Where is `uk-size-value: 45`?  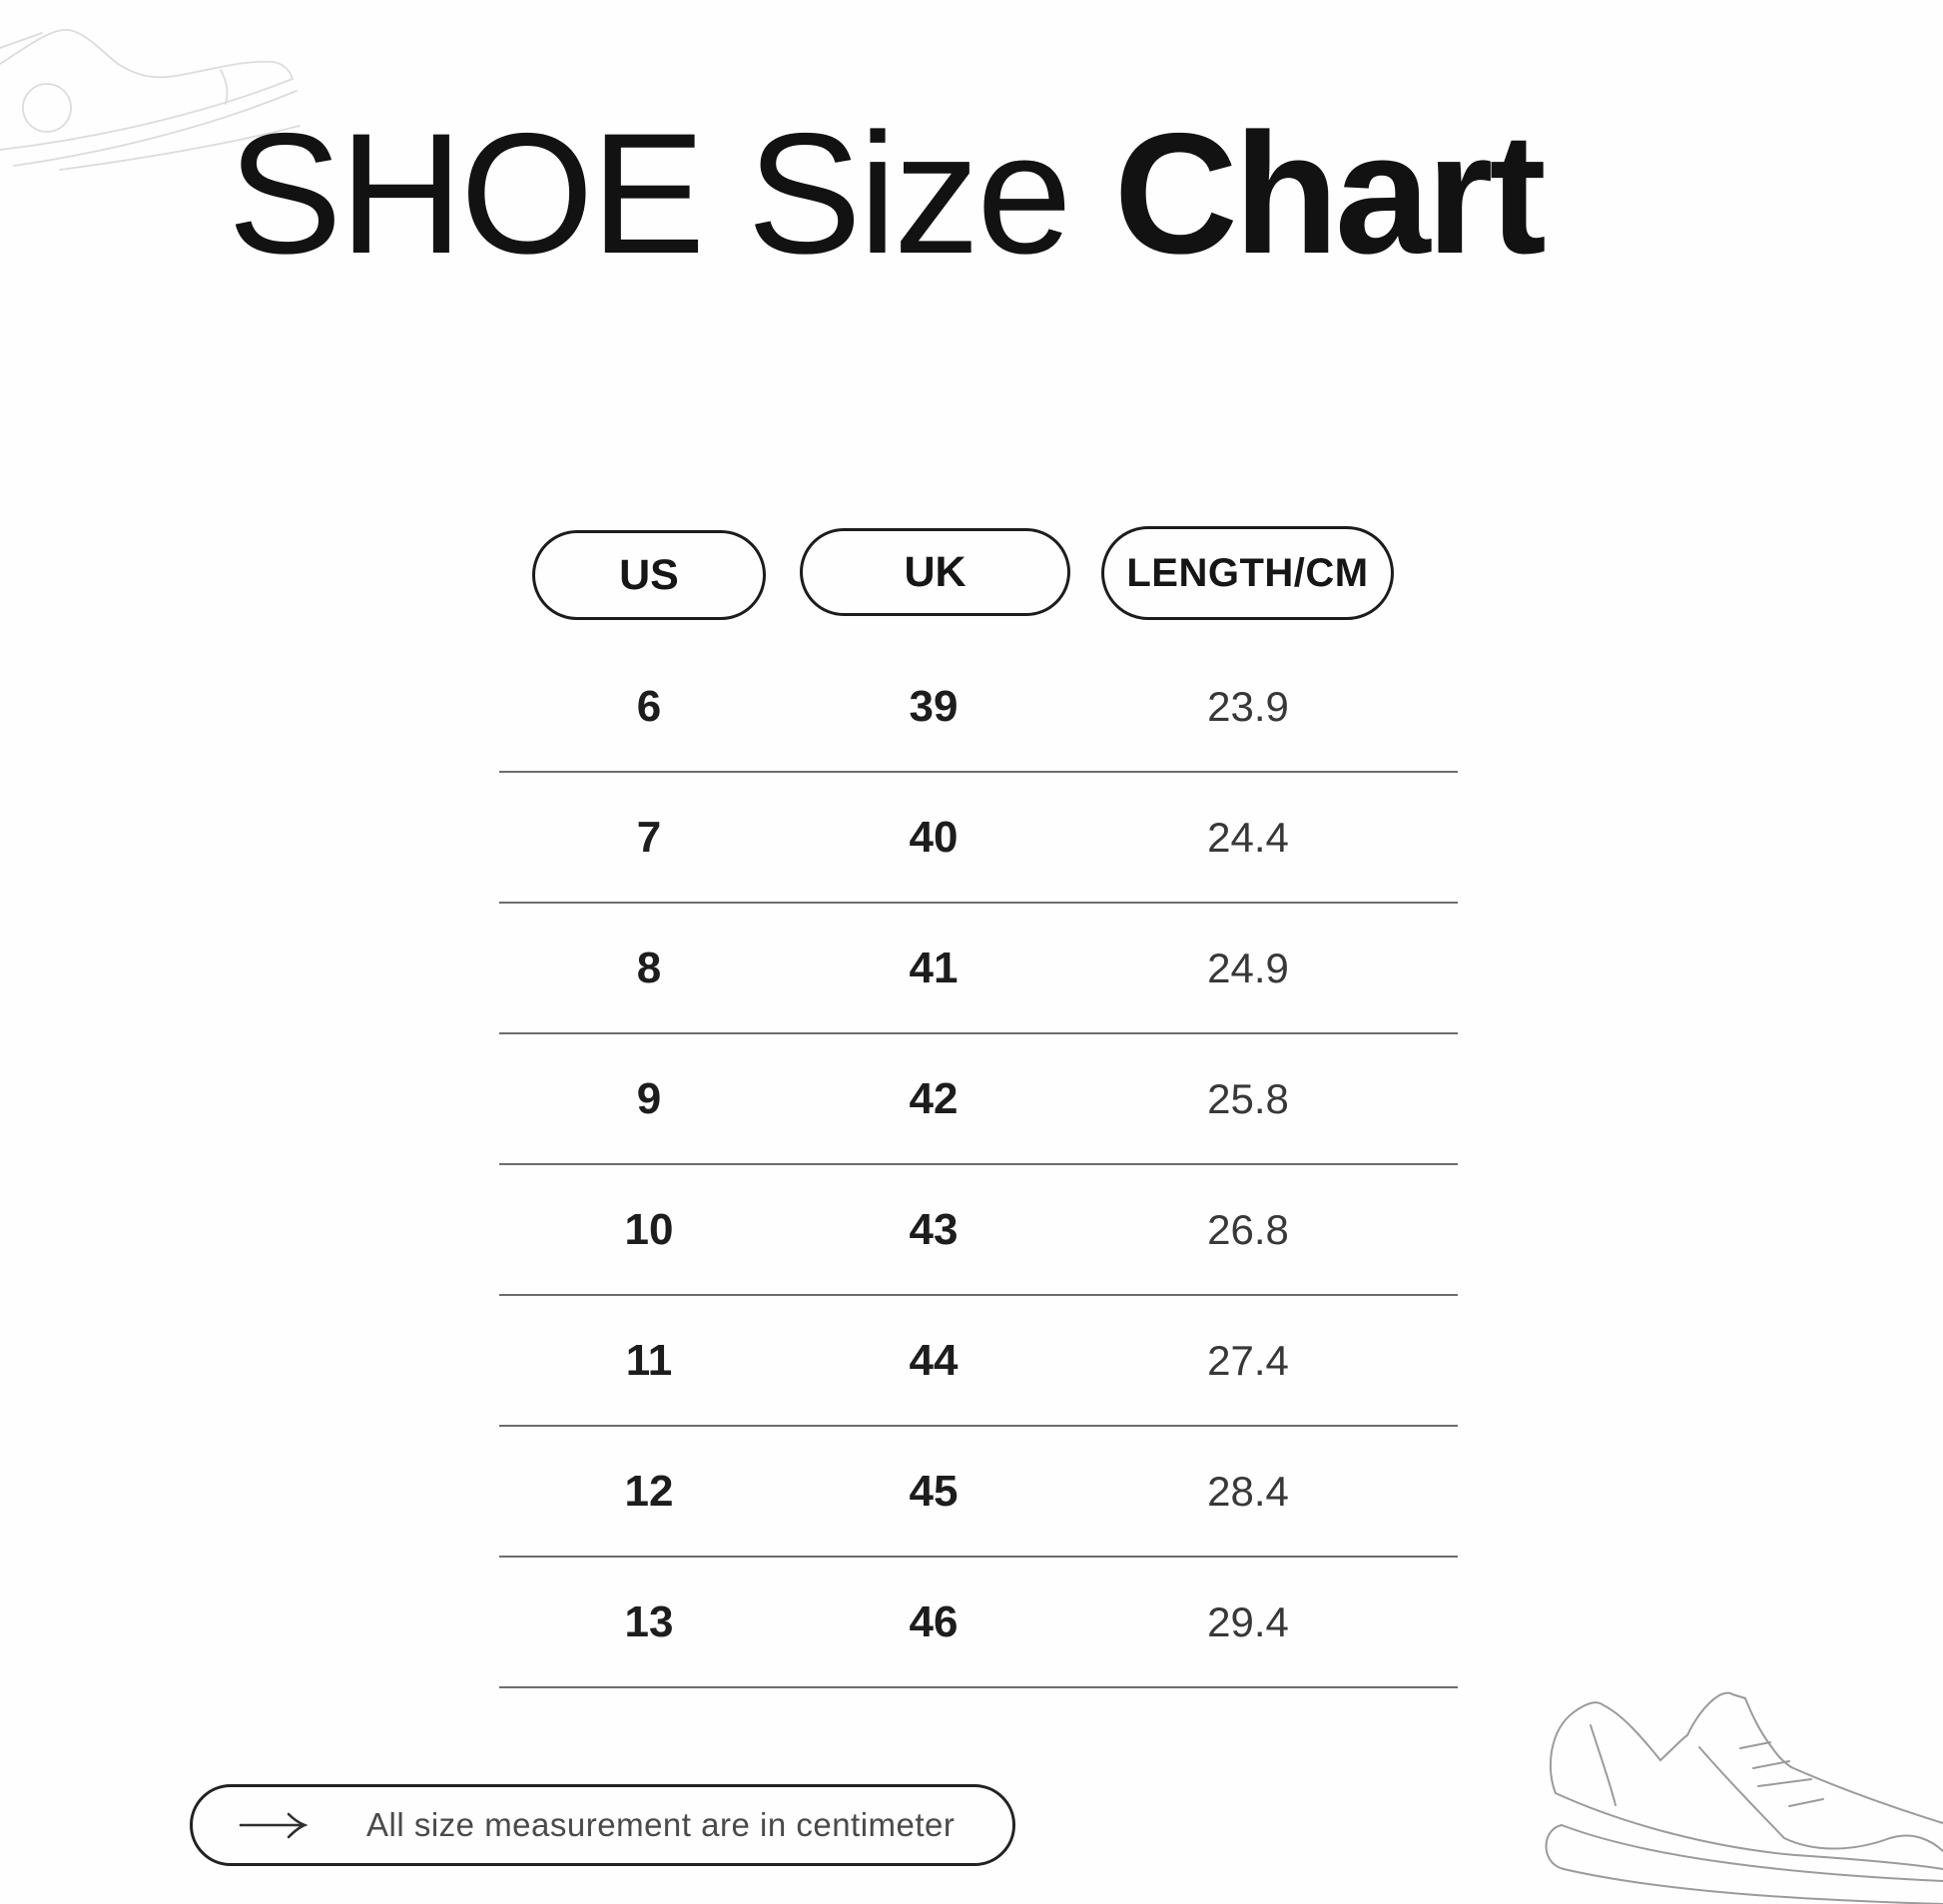
uk-size-value: 45 is located at coordinates (934, 1491).